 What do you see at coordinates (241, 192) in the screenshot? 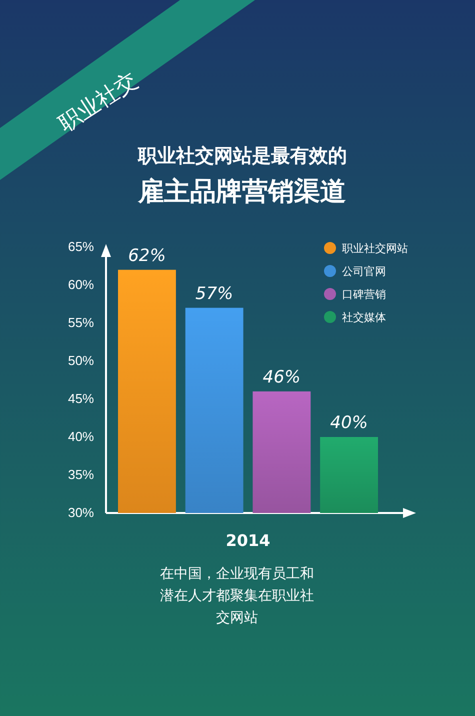
I see `chart-subtitle: 雇主品牌营销渠道` at bounding box center [241, 192].